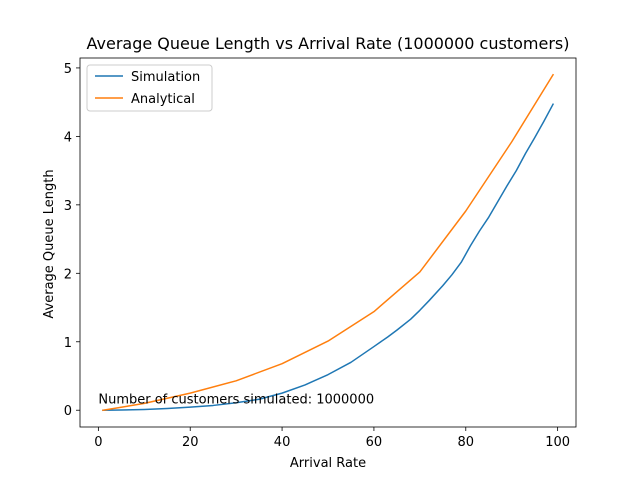 This screenshot has height=480, width=640. What do you see at coordinates (466, 442) in the screenshot?
I see `x-tick-label: 80` at bounding box center [466, 442].